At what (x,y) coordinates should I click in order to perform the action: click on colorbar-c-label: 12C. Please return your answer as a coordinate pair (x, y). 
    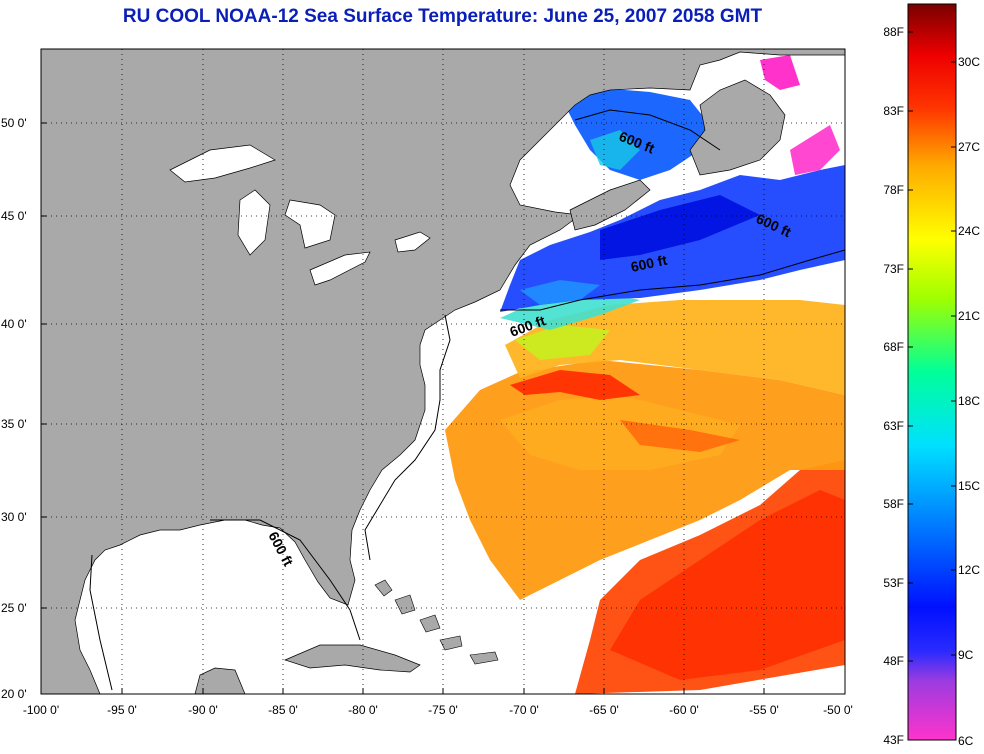
    Looking at the image, I should click on (969, 570).